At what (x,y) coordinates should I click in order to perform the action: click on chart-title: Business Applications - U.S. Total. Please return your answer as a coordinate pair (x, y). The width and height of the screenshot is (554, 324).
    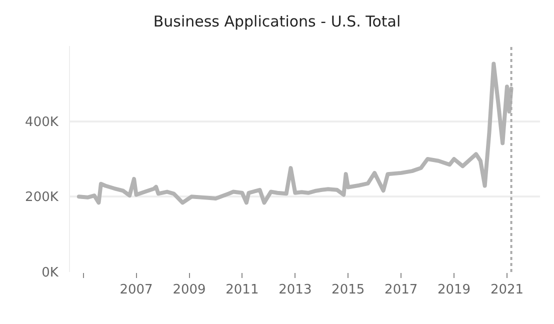
    Looking at the image, I should click on (277, 21).